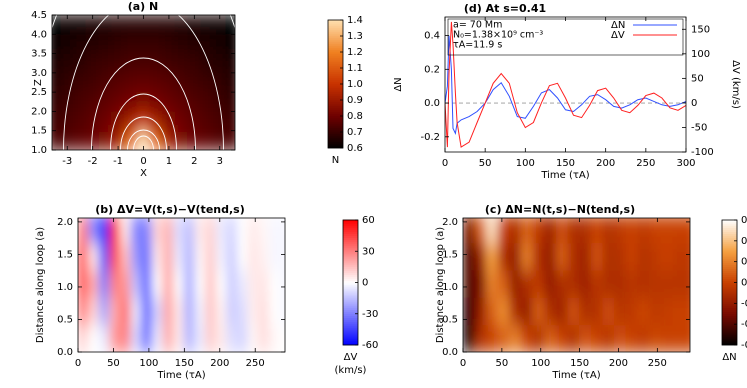  I want to click on colorbar-tick-label: 30, so click(368, 251).